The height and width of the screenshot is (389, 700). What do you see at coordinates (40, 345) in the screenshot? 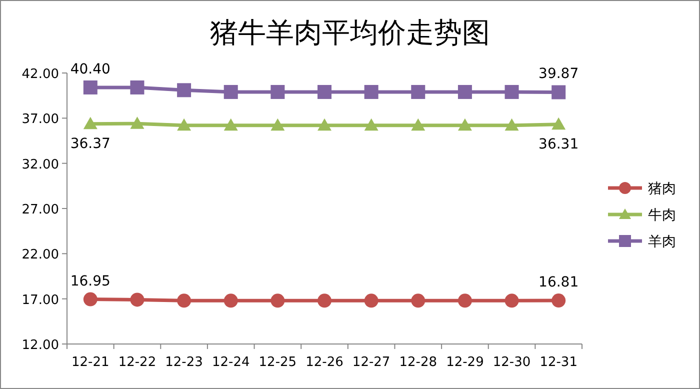
I see `y-tick-label: 12.00` at bounding box center [40, 345].